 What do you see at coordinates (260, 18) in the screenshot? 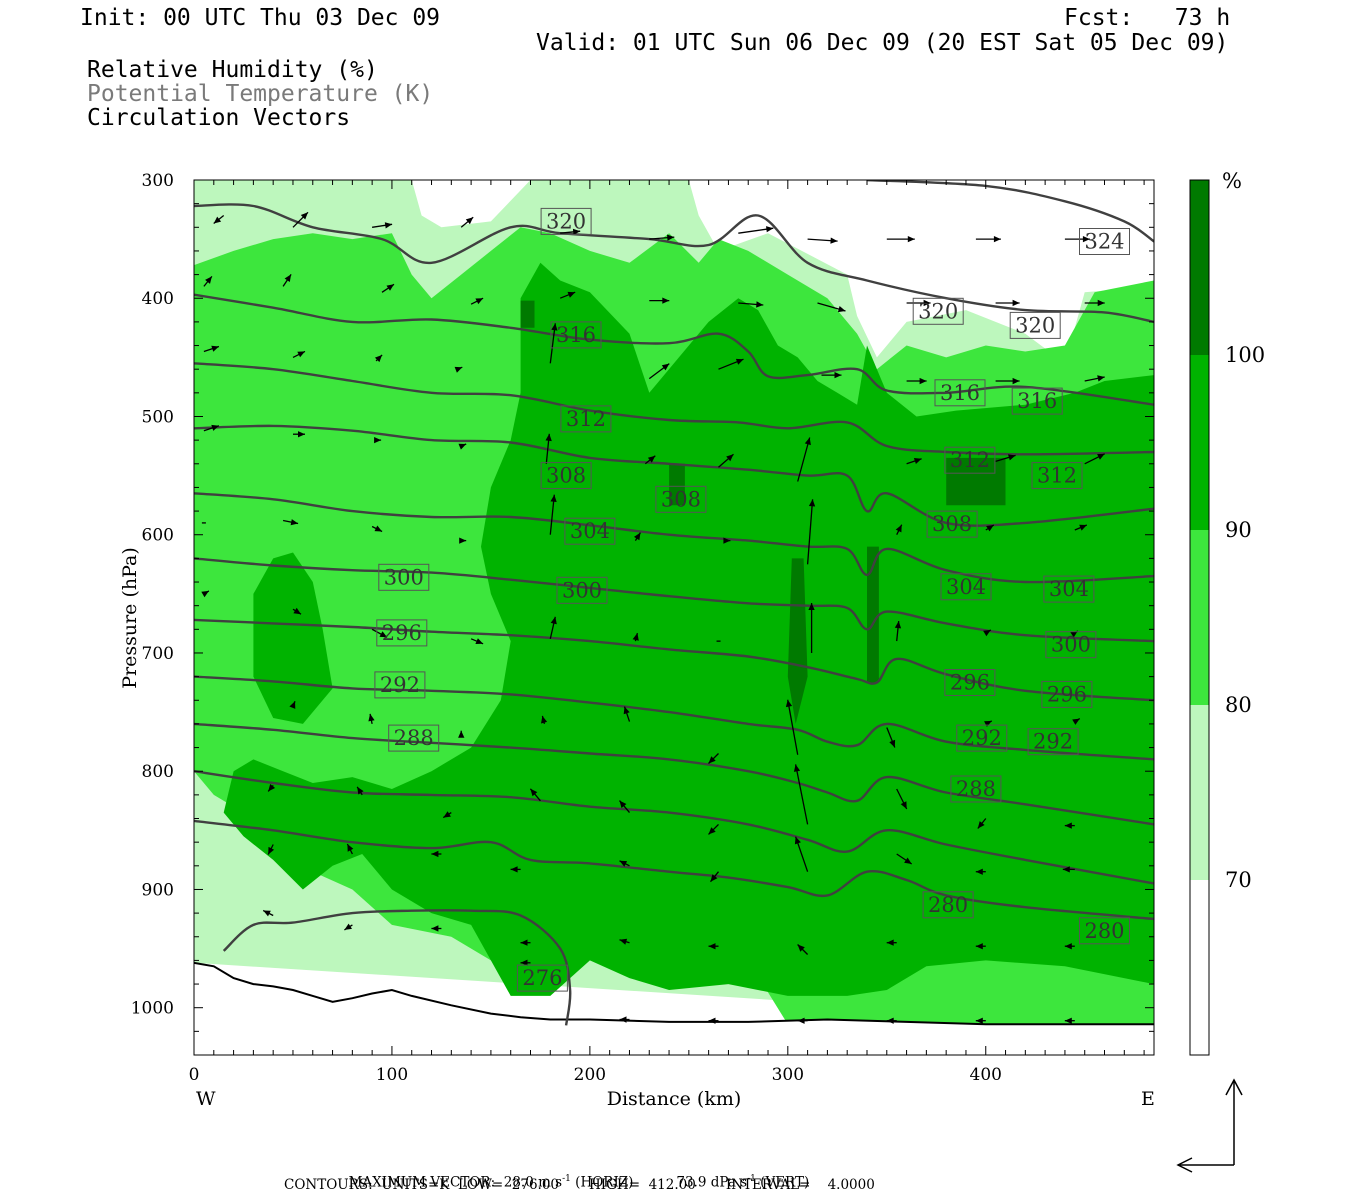
I see `init-time: Init: 00 UTC Thu 03 Dec 09` at bounding box center [260, 18].